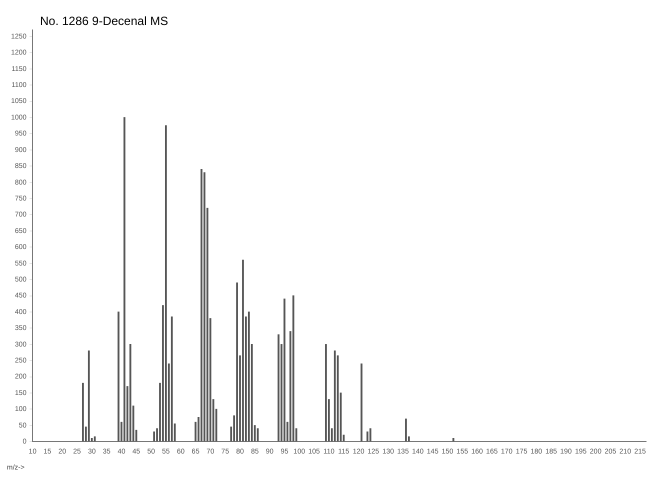 This screenshot has height=477, width=650. I want to click on chart-title: No. 1286 9-Decenal MS, so click(104, 21).